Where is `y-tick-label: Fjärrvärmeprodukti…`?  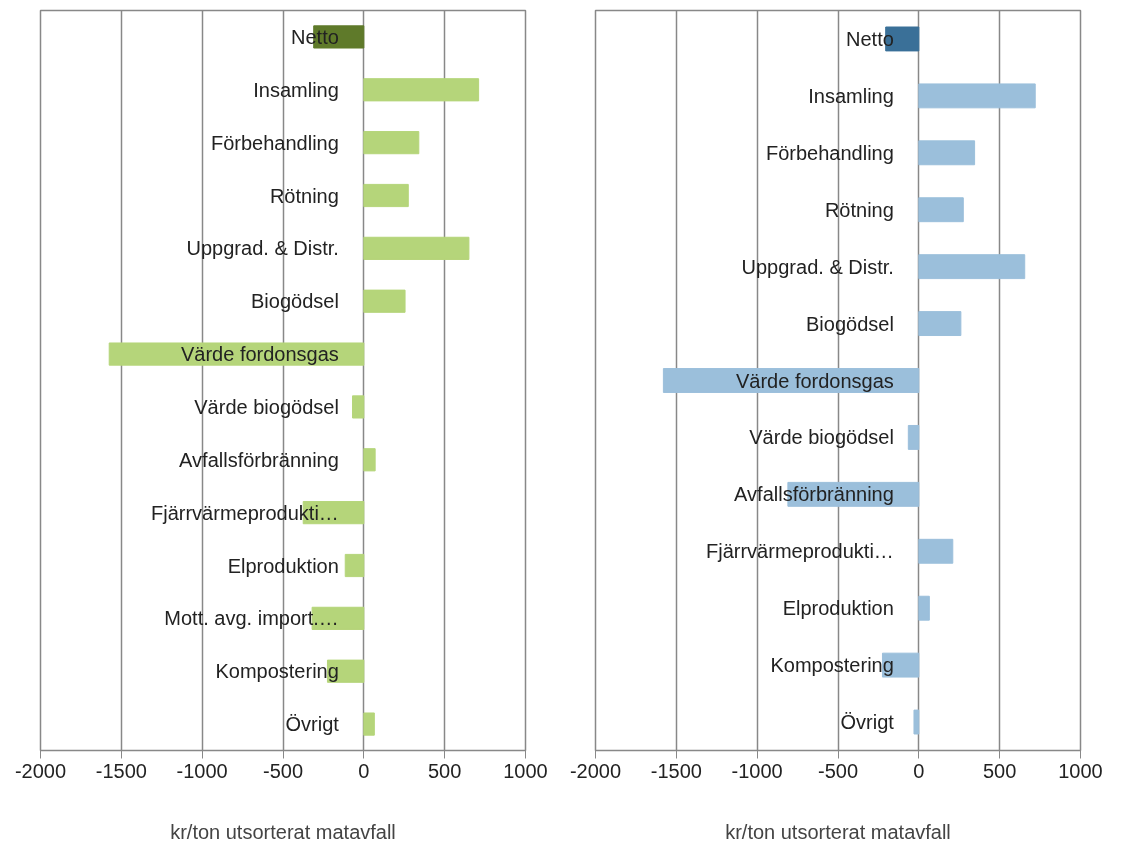
y-tick-label: Fjärrvärmeprodukti… is located at coordinates (800, 551).